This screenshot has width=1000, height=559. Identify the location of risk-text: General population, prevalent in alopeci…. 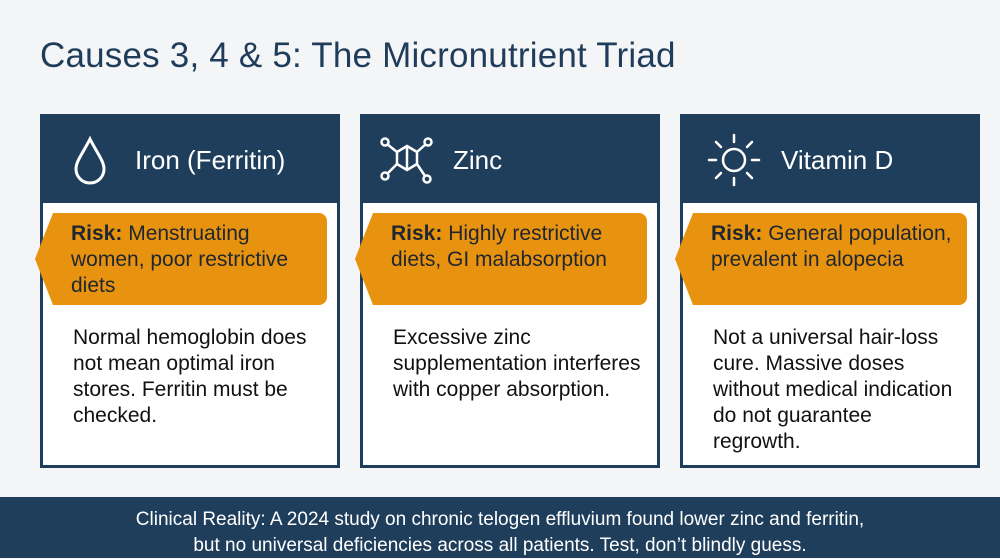
(831, 246).